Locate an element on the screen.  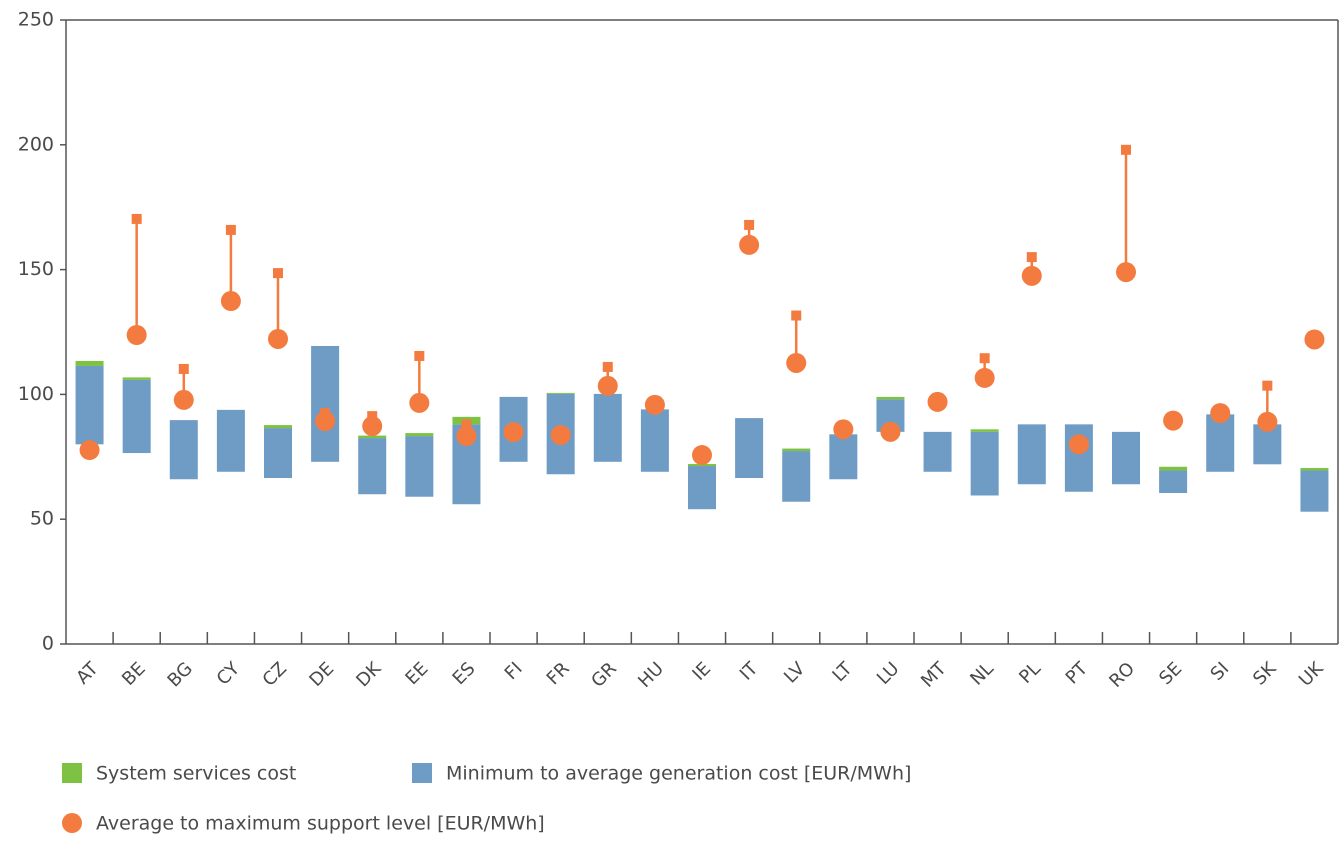
x-tick-label: GR is located at coordinates (604, 675).